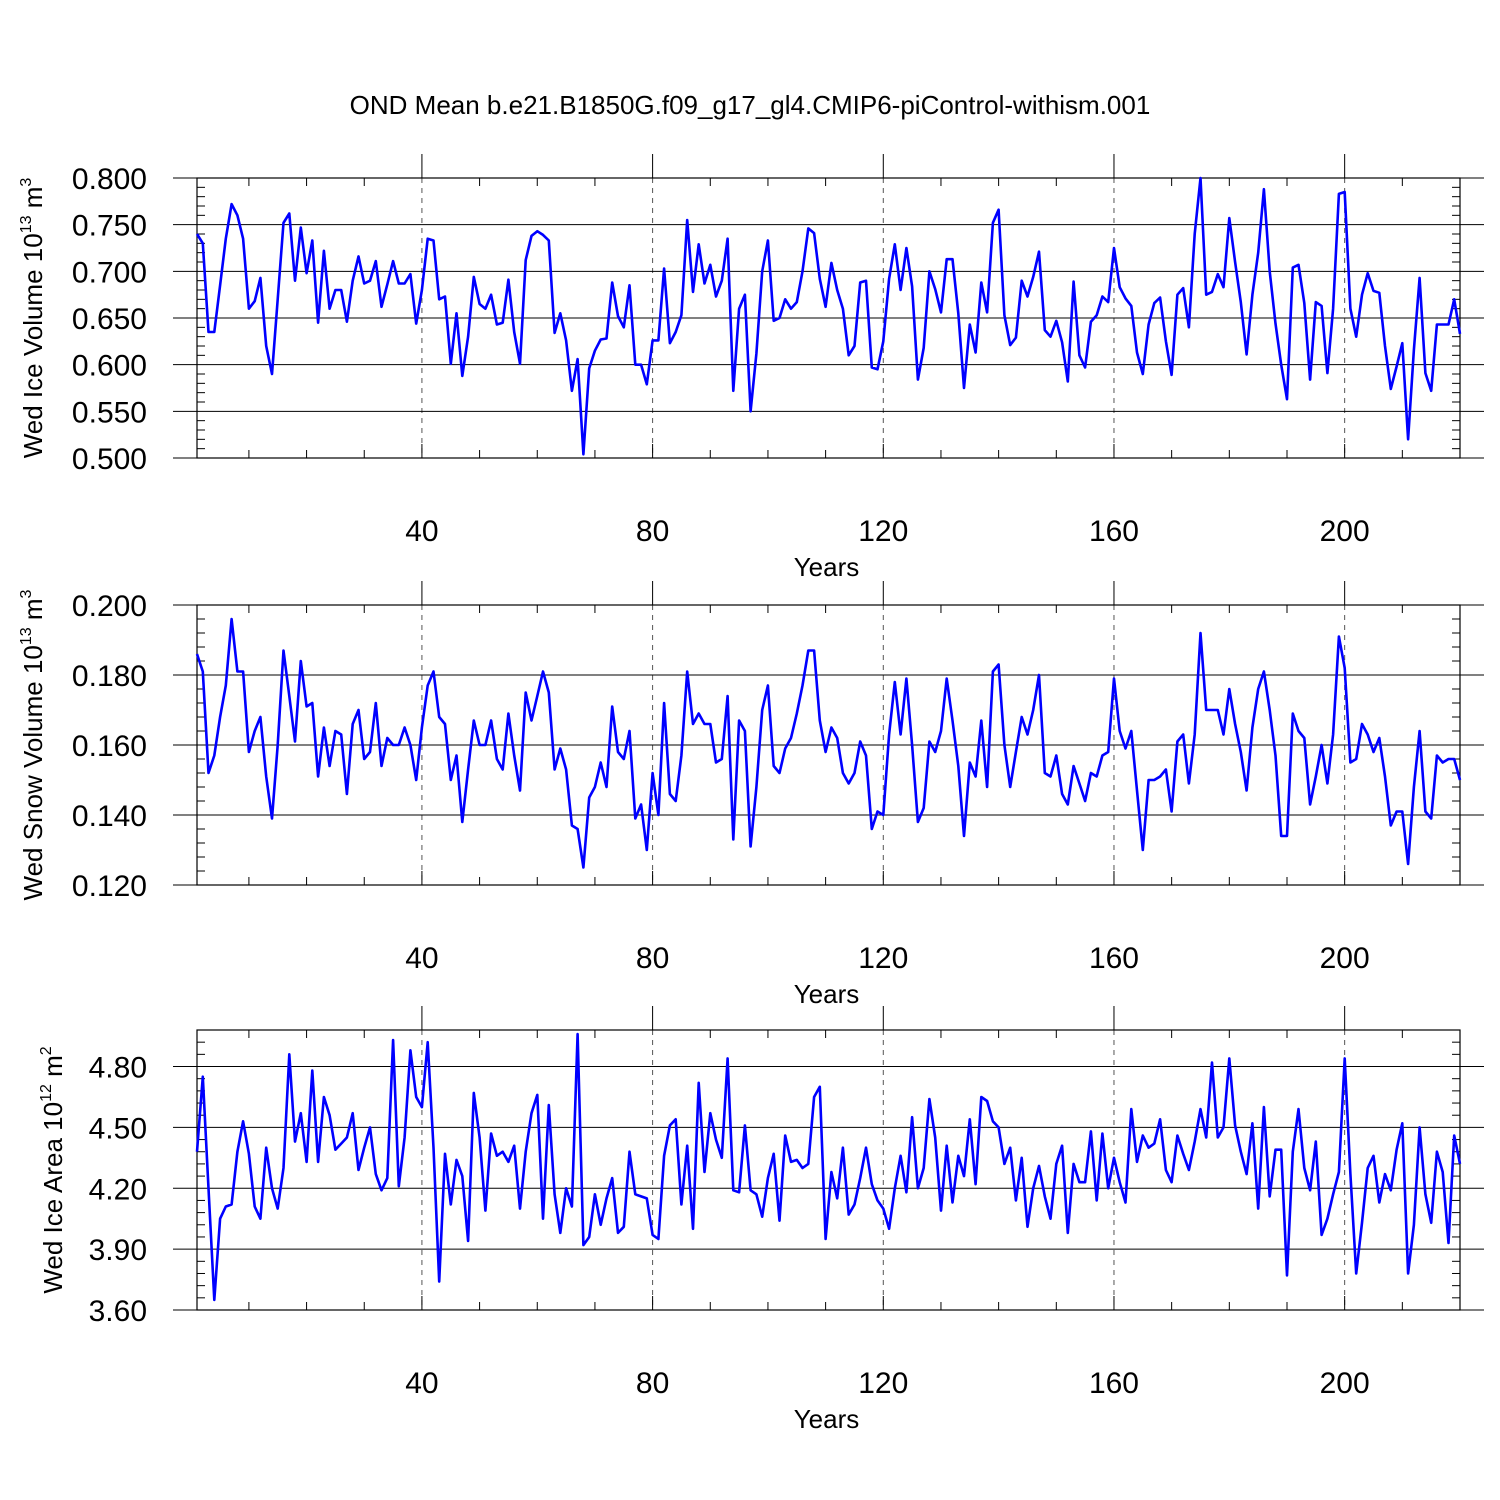 The image size is (1500, 1500). Describe the element at coordinates (109, 366) in the screenshot. I see `y-tick-label: 0.600` at that location.